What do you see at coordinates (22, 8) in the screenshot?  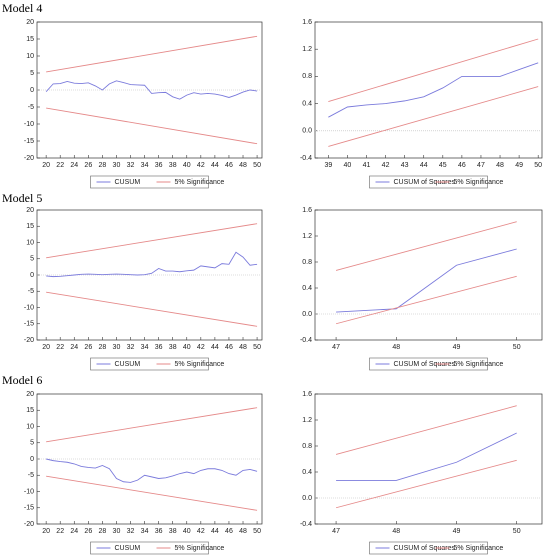 I see `model-label: Model 4` at bounding box center [22, 8].